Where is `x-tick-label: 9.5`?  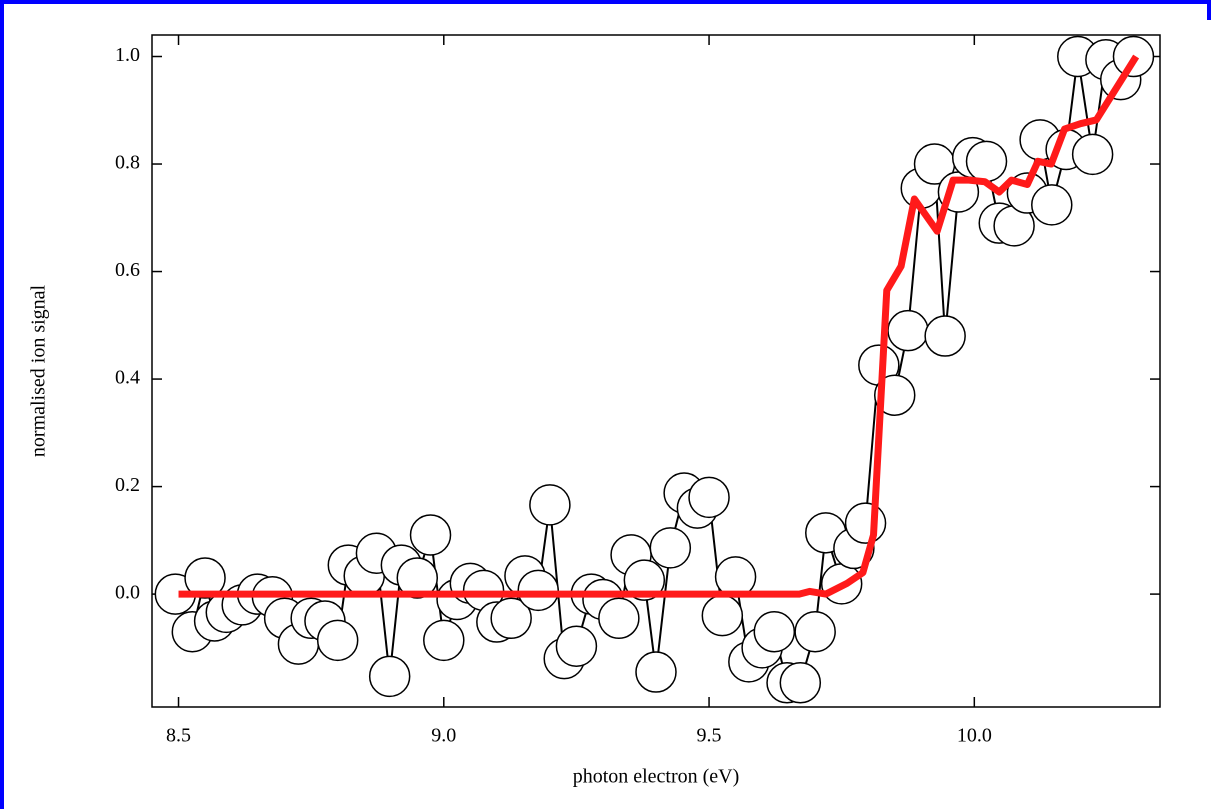
x-tick-label: 9.5 is located at coordinates (709, 736).